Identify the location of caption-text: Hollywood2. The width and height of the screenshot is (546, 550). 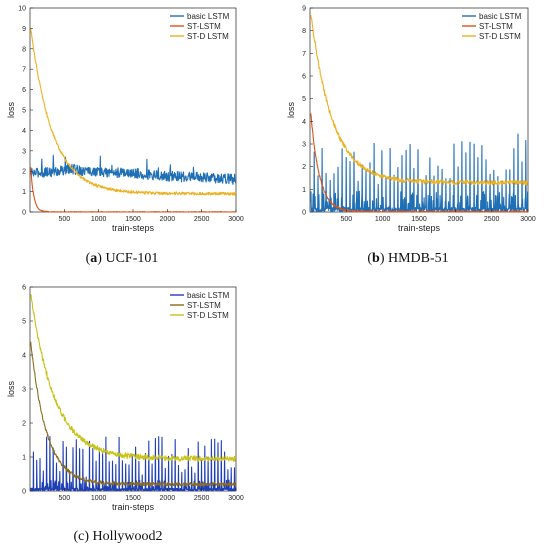
(128, 536).